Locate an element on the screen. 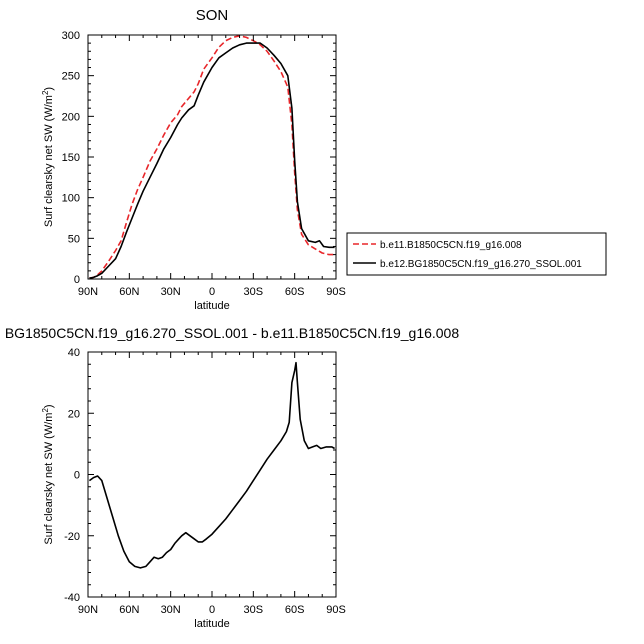 This screenshot has width=644, height=644. legend-box is located at coordinates (476, 254).